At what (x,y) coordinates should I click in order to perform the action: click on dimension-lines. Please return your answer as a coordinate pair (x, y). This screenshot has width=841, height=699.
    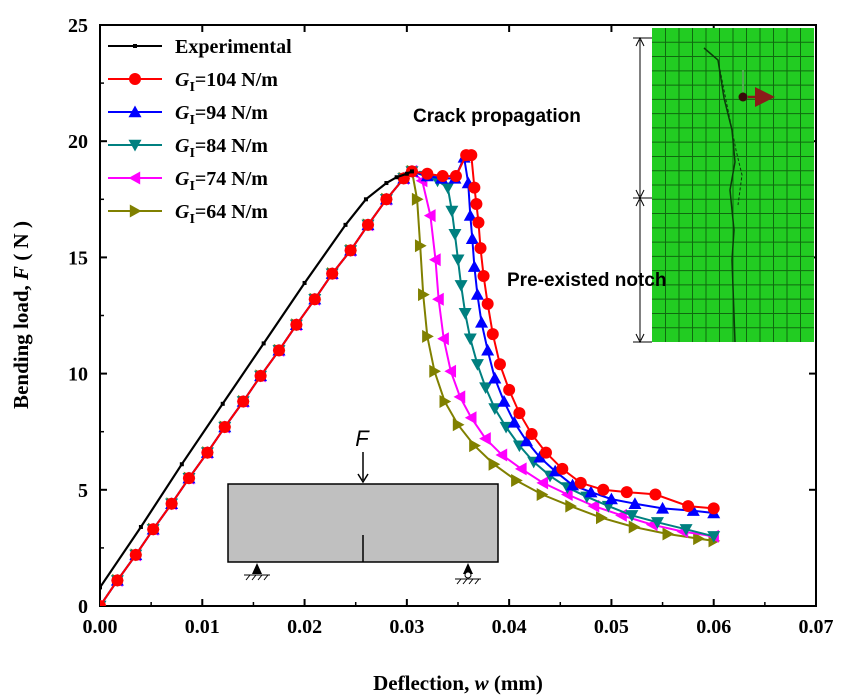
    Looking at the image, I should click on (642, 190).